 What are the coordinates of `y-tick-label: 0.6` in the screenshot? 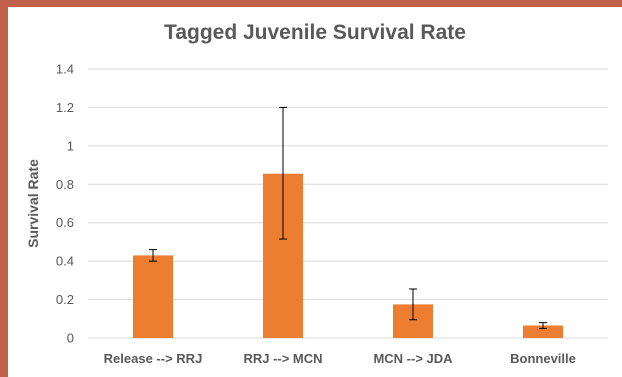 It's located at (65, 222).